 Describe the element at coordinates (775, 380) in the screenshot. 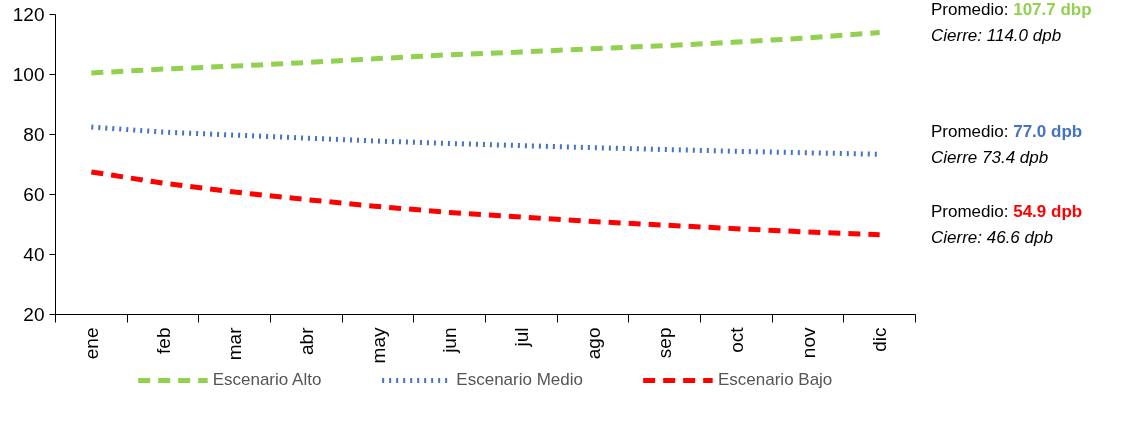

I see `legend-label: Escenario Bajo` at that location.